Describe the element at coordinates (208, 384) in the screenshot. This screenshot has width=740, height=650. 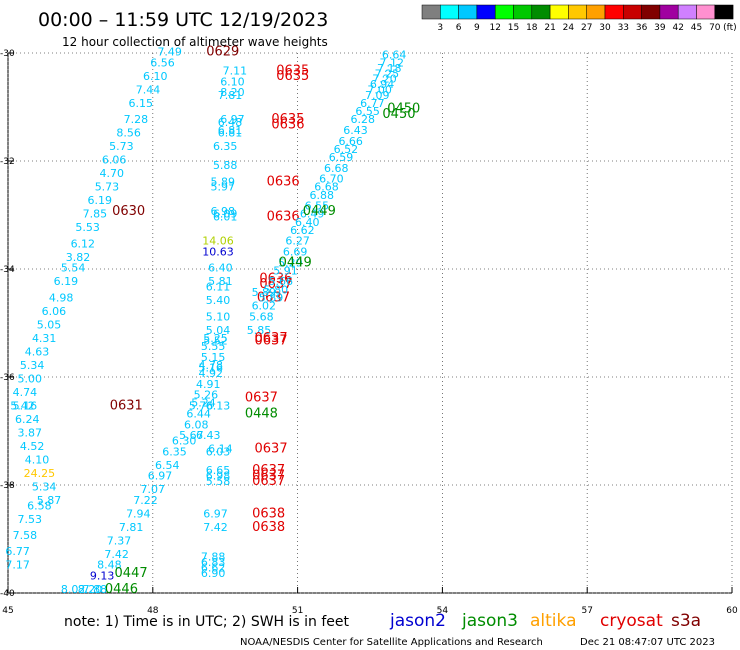
I see `wave-height-label: 4.91` at that location.